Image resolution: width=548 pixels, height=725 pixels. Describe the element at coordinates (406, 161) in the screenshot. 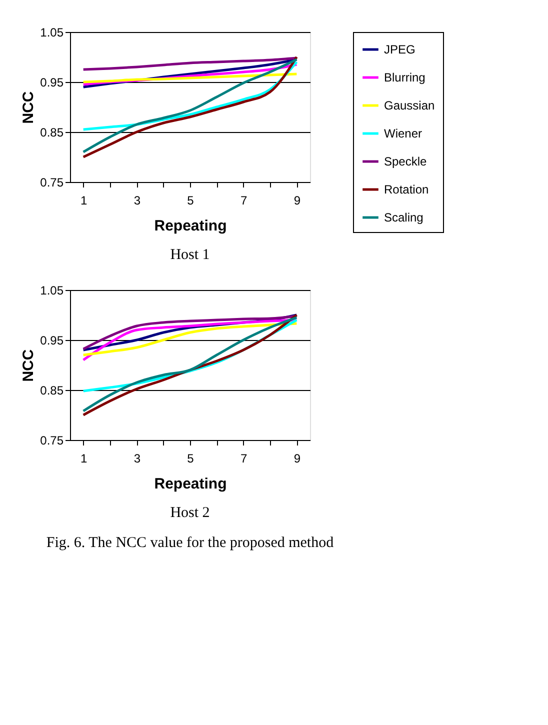

I see `legend-label: Speckle` at that location.